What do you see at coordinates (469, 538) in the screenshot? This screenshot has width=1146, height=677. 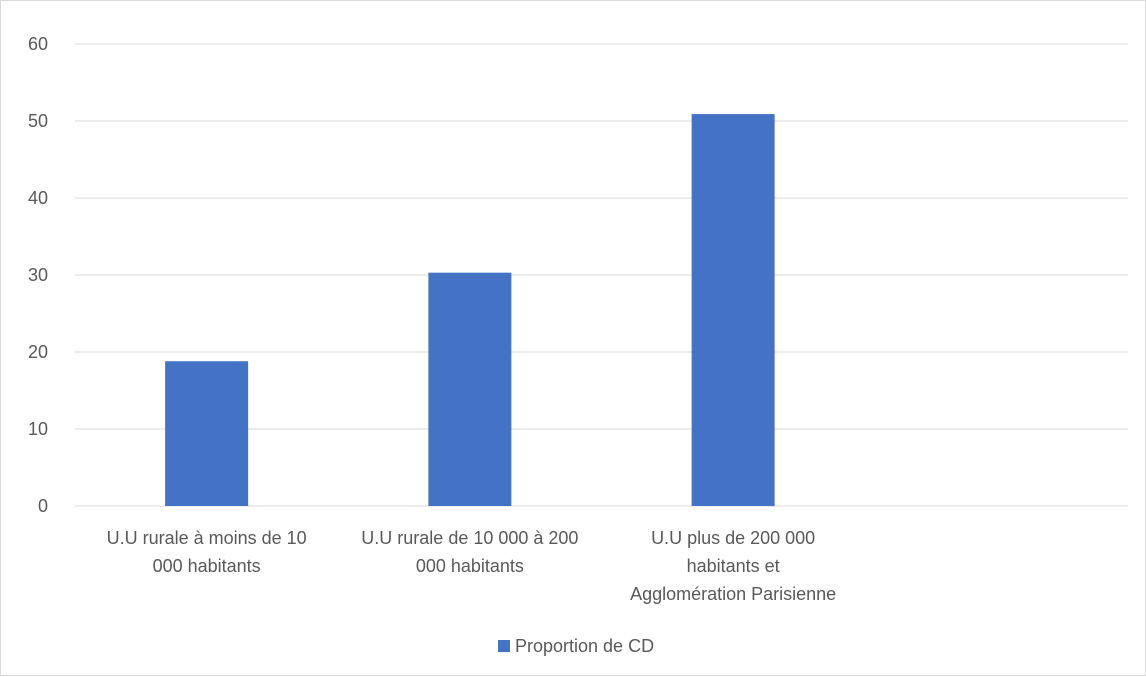 I see `x-category-label: U.U rurale de 10 000 à 200` at bounding box center [469, 538].